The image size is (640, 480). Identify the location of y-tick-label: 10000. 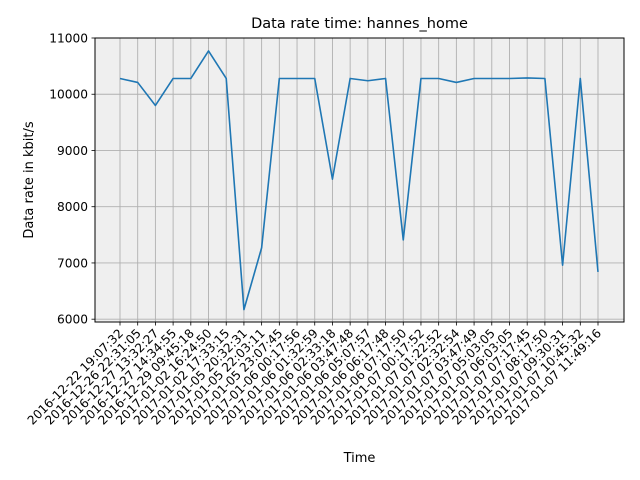
(68, 95).